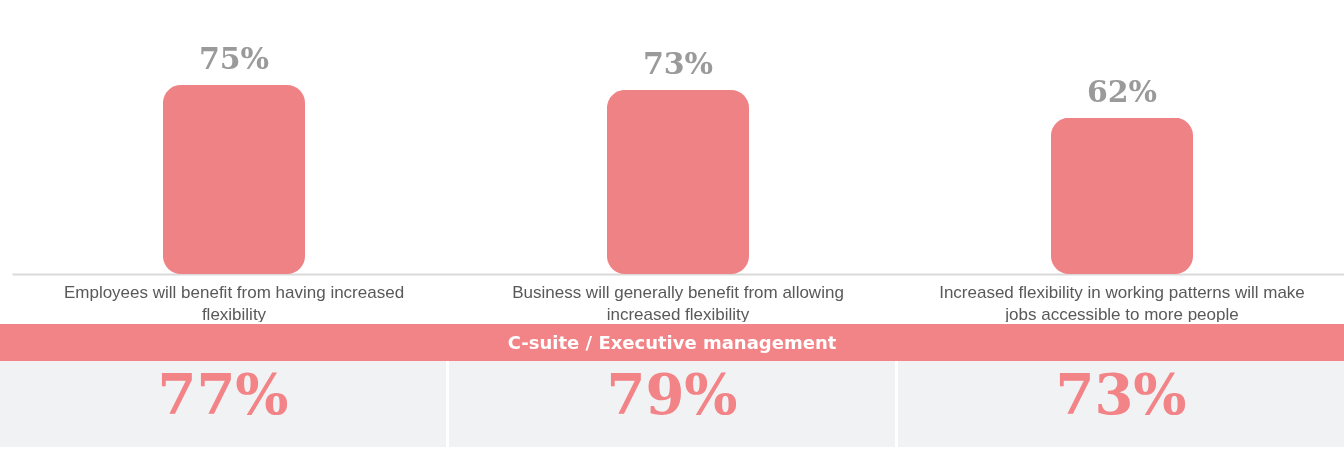 This screenshot has height=450, width=1344. What do you see at coordinates (1121, 404) in the screenshot?
I see `text: 73%` at bounding box center [1121, 404].